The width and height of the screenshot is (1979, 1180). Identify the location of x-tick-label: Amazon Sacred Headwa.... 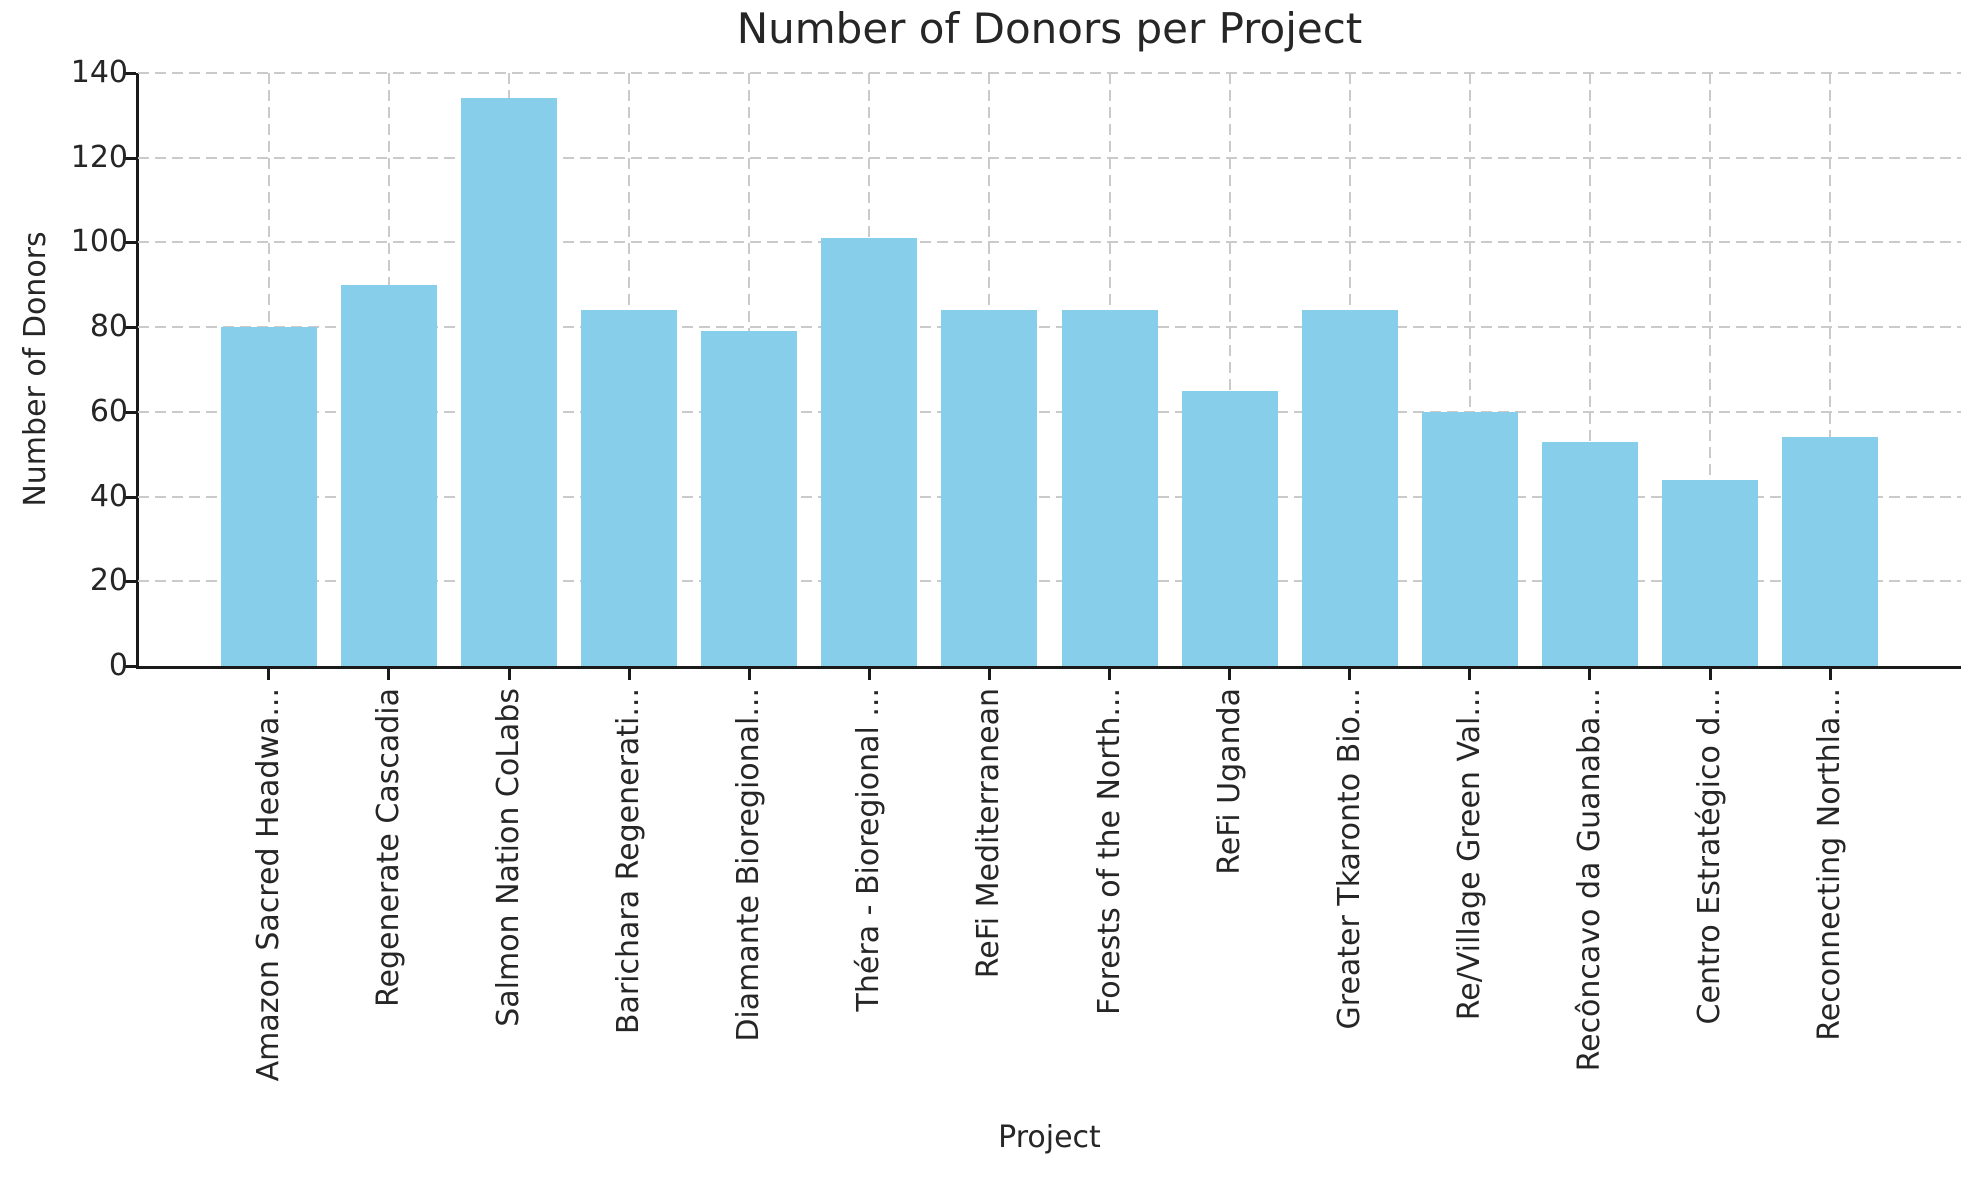
(268, 885).